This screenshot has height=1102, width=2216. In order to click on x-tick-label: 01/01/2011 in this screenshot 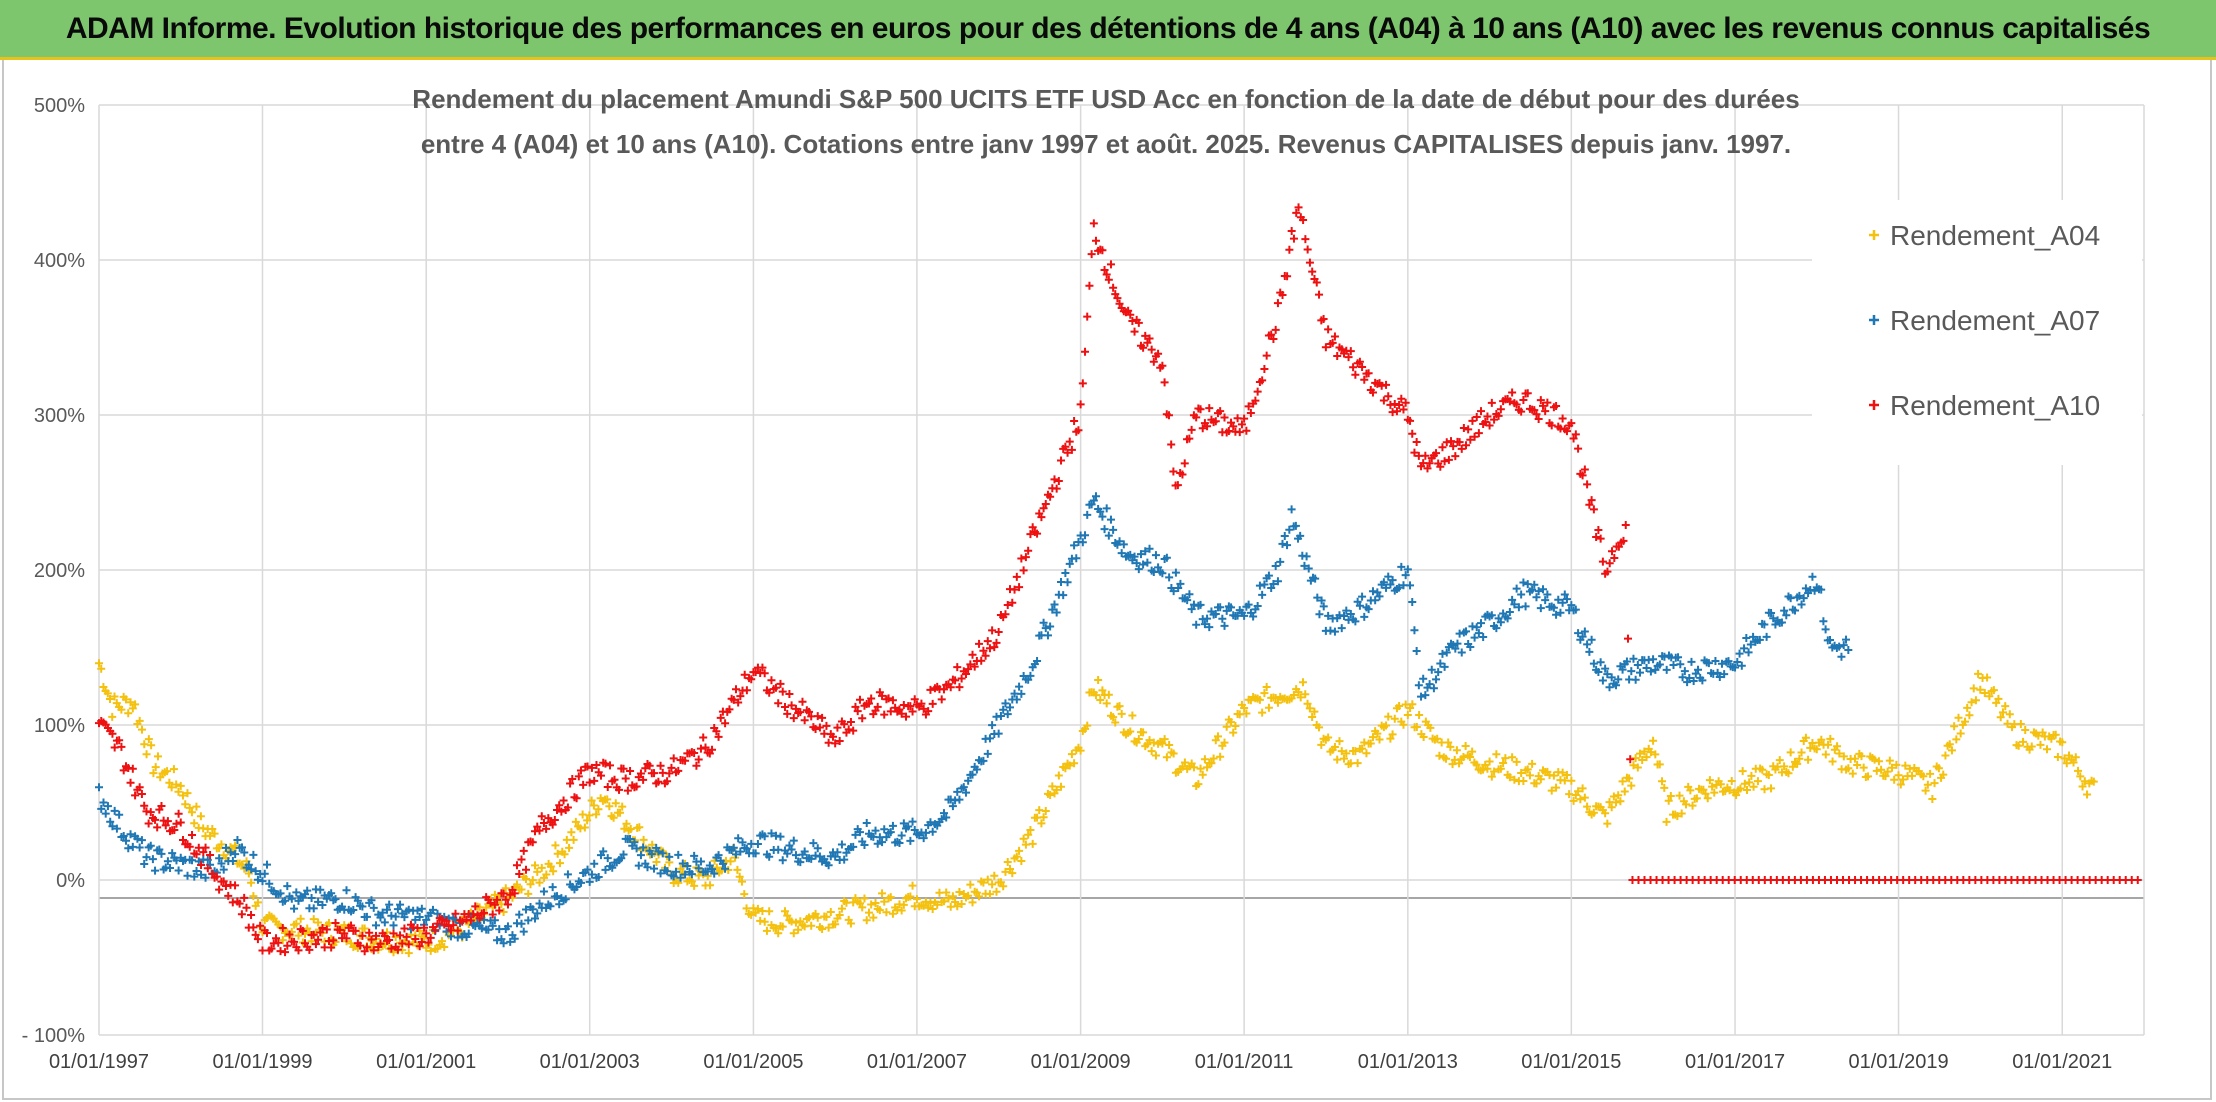, I will do `click(1244, 1062)`.